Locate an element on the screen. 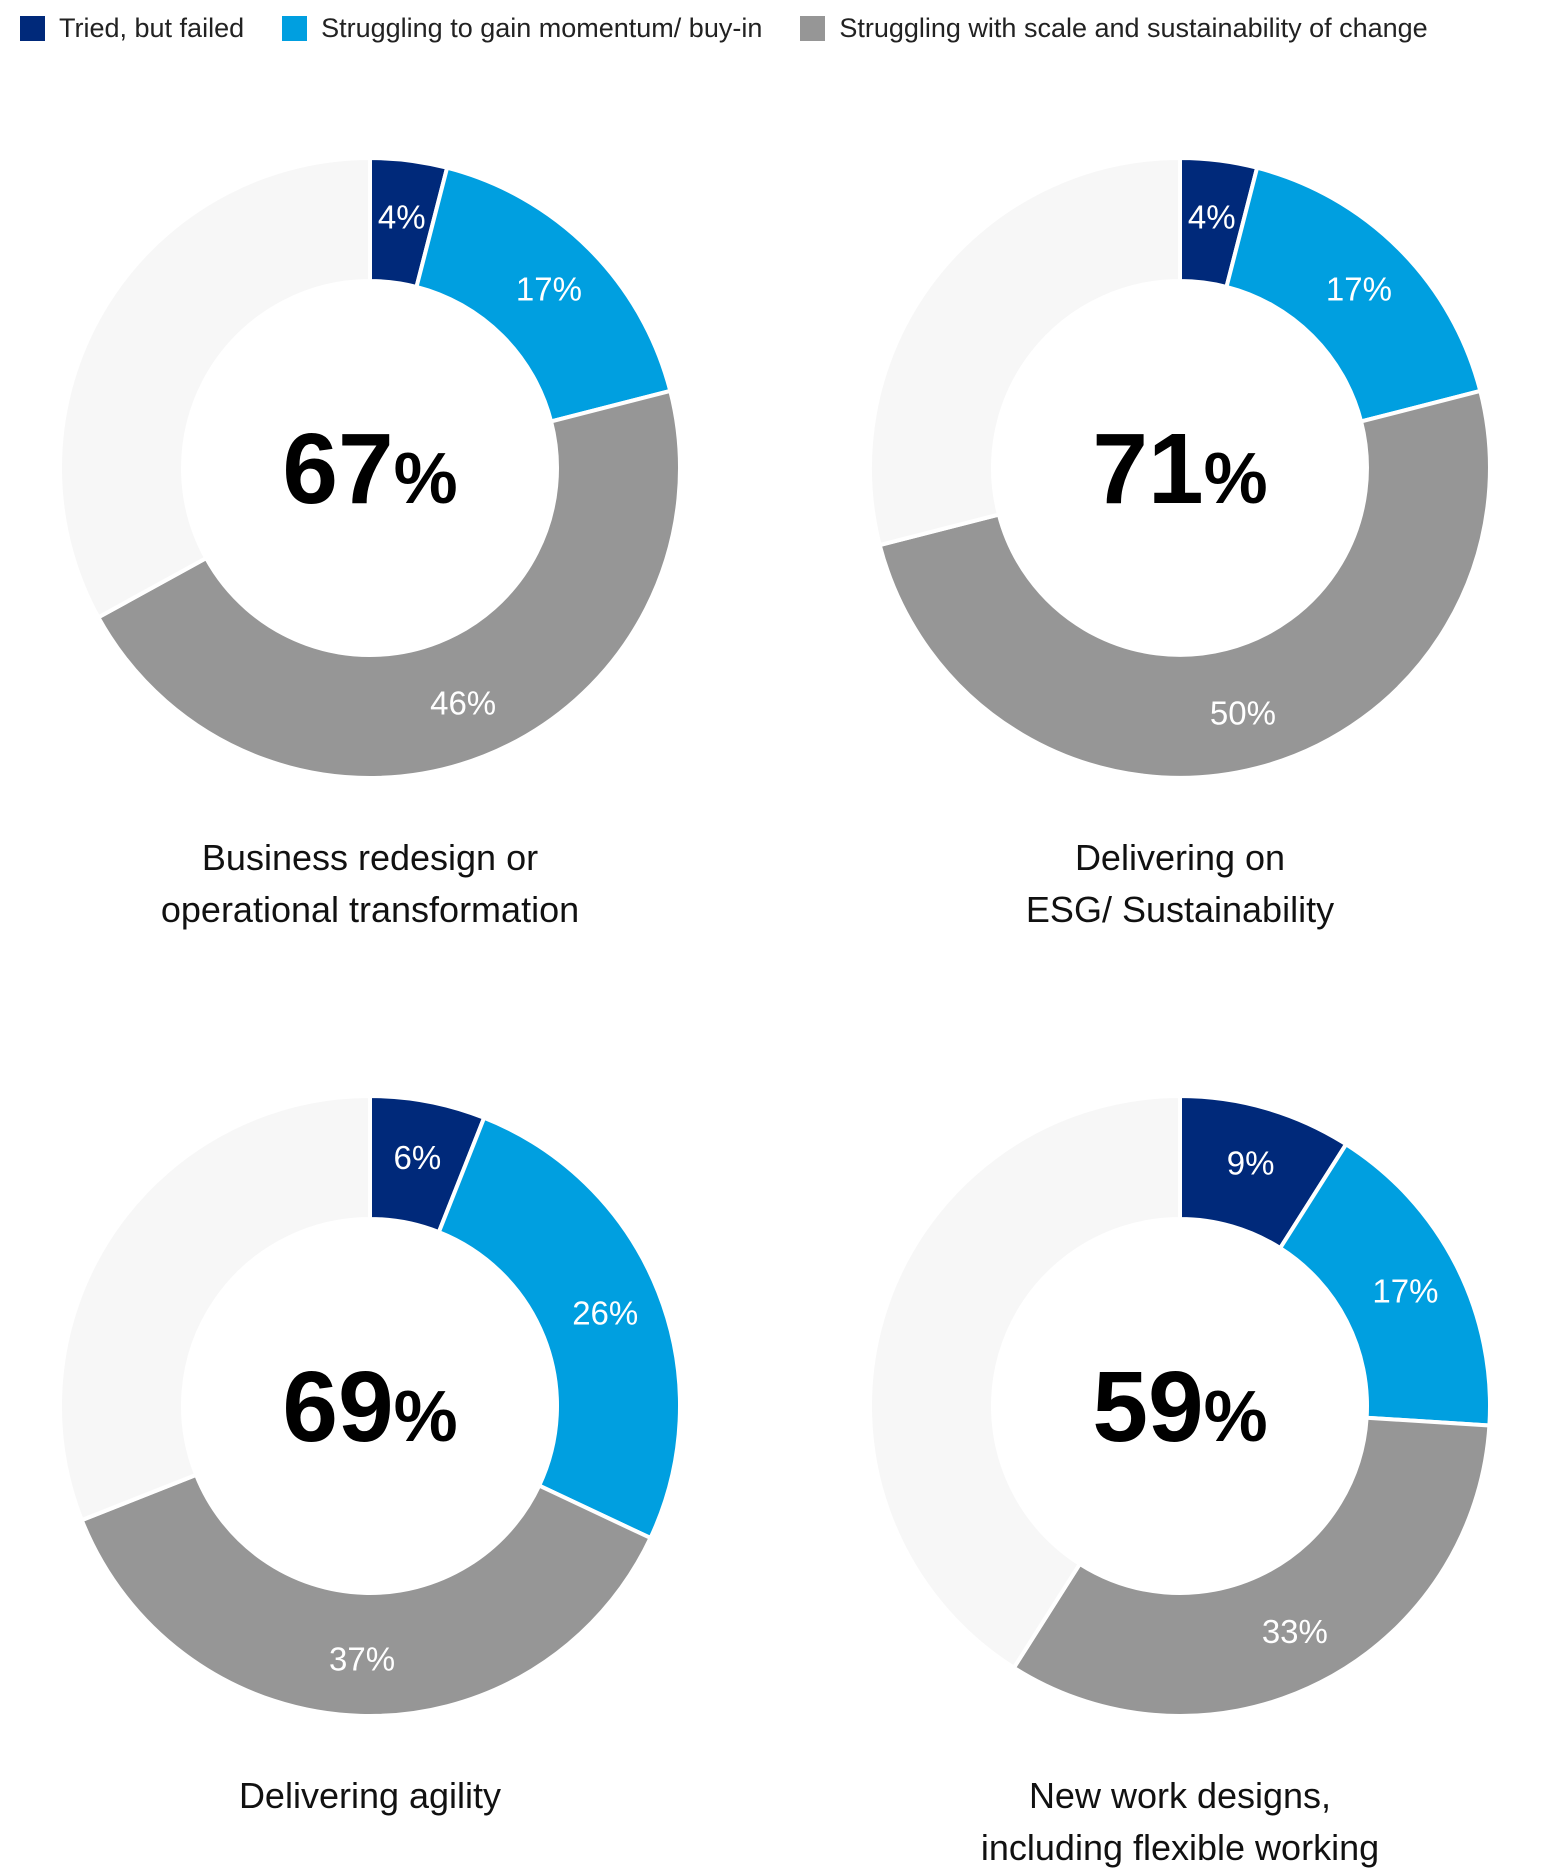 The height and width of the screenshot is (1868, 1560). total-percentage: 67% is located at coordinates (369, 469).